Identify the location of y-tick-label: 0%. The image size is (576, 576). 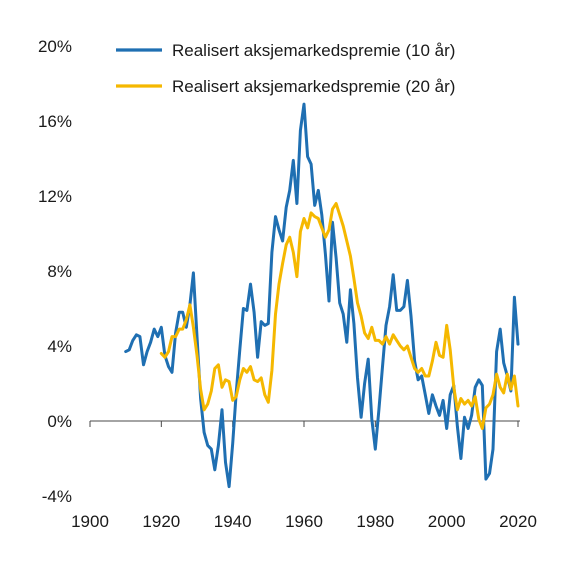
(59, 421).